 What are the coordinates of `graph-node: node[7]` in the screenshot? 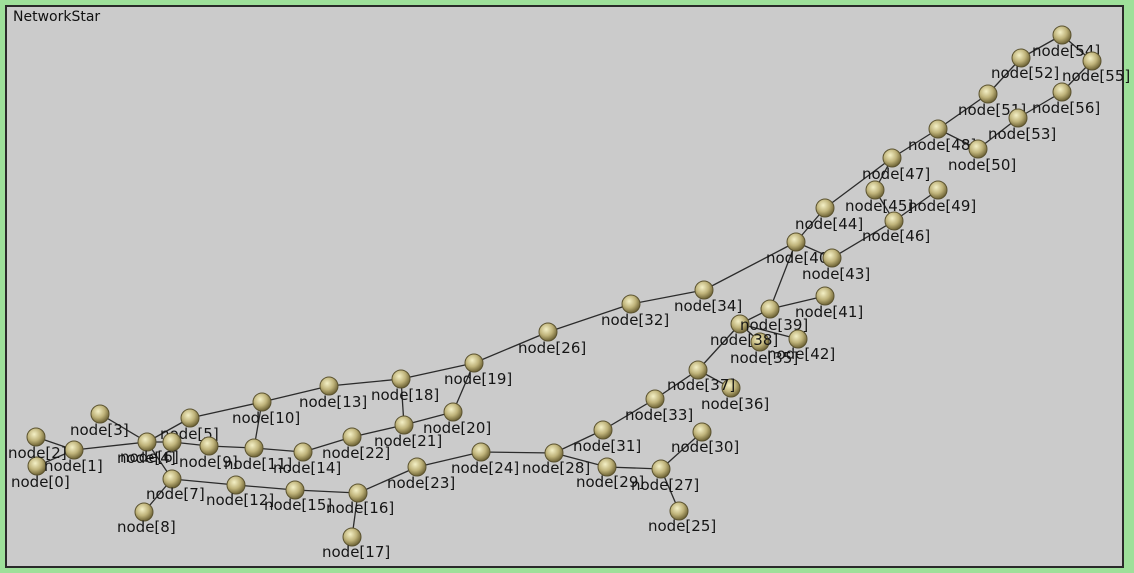 It's located at (175, 486).